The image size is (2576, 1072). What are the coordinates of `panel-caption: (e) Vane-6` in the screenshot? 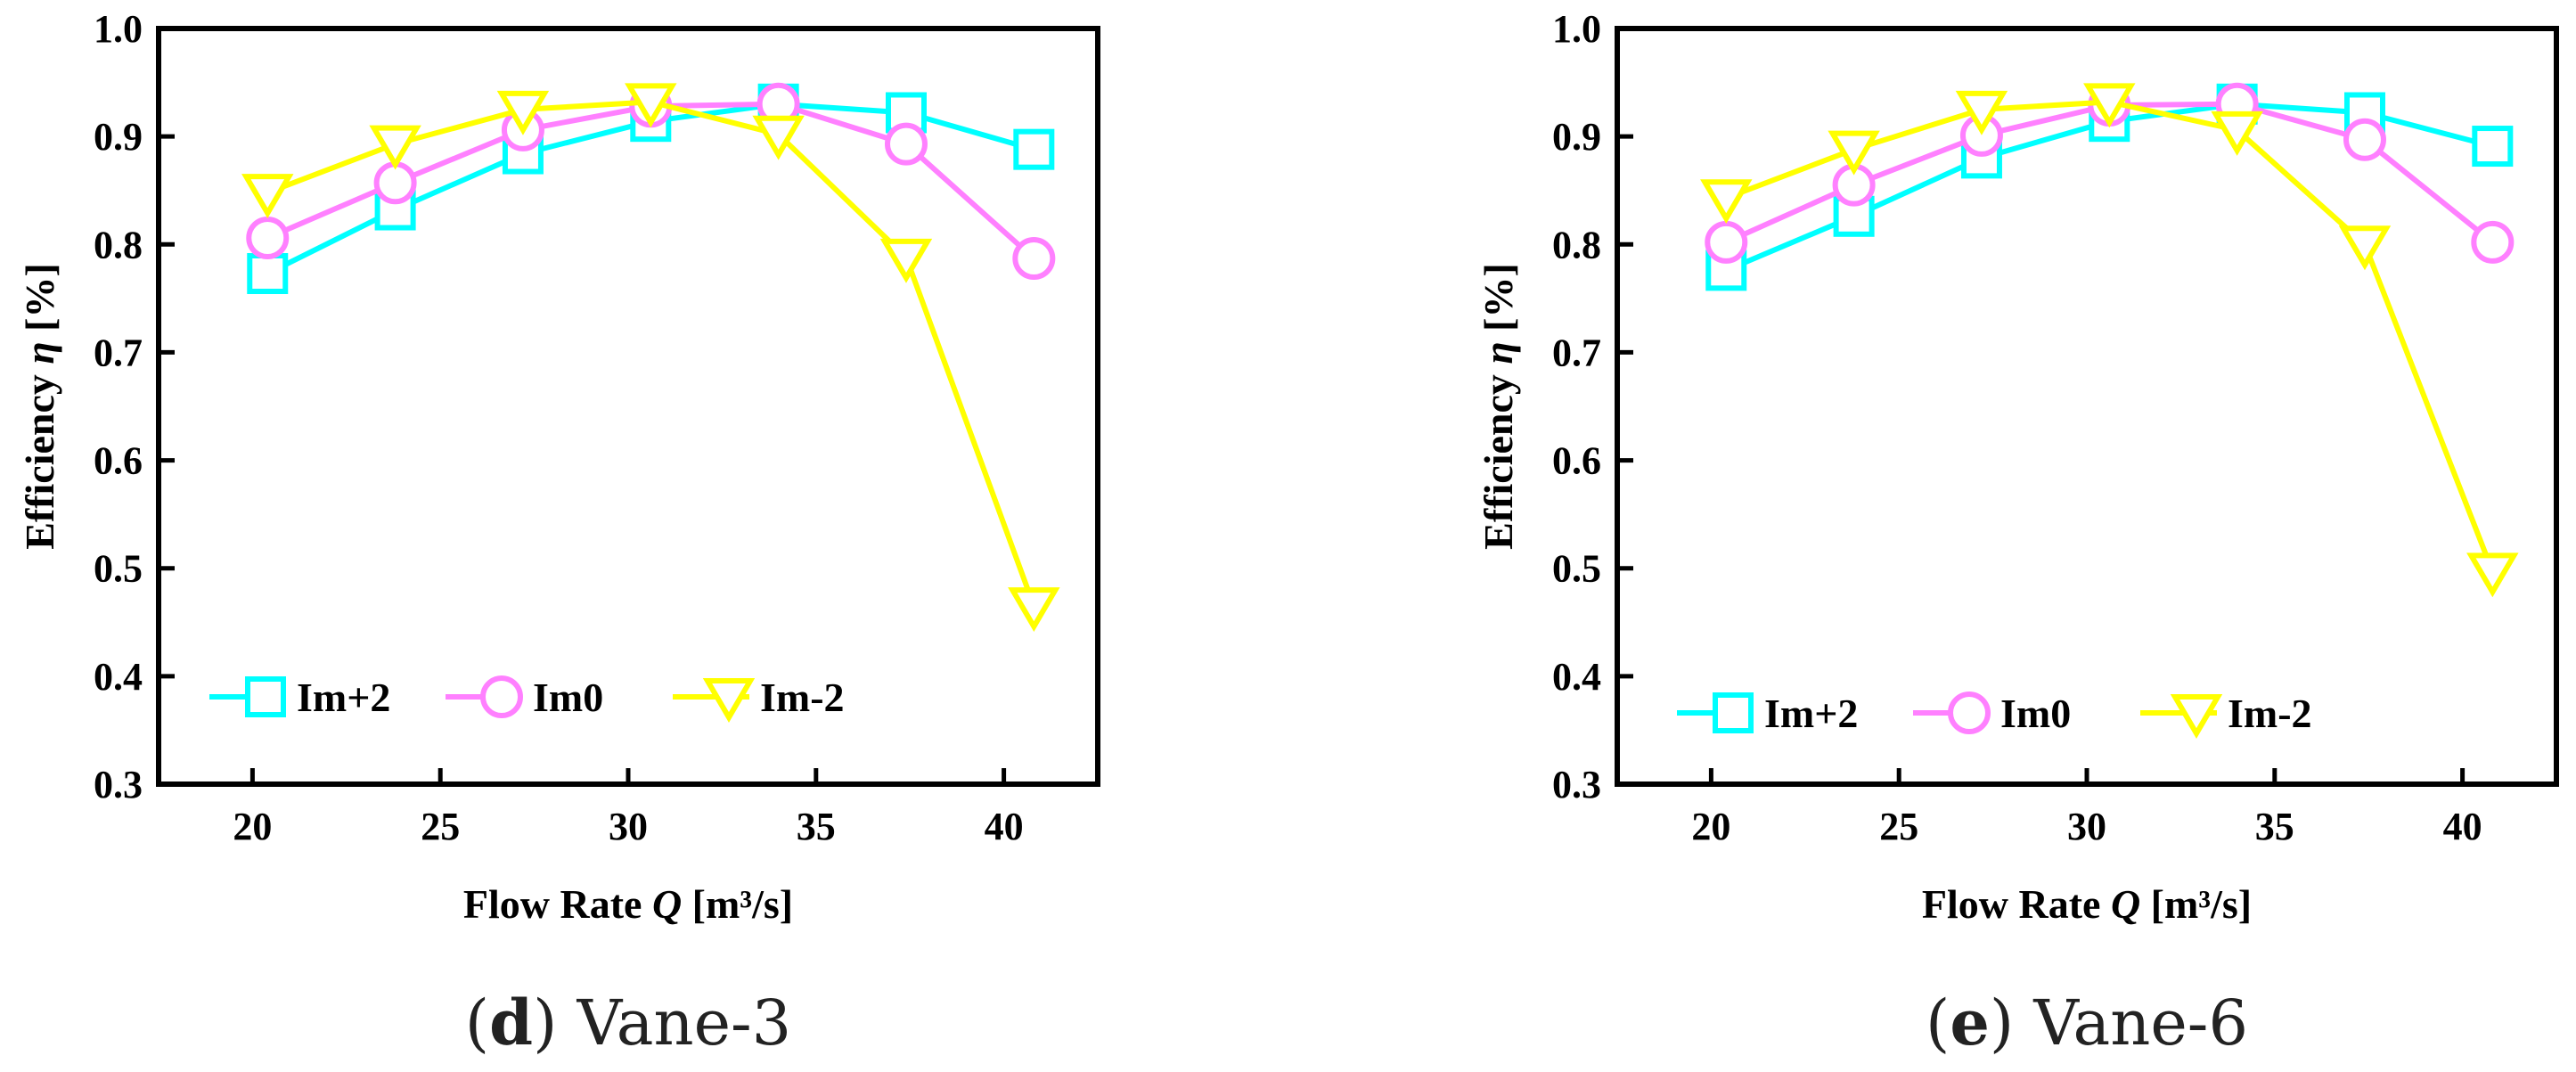 It's located at (2087, 1023).